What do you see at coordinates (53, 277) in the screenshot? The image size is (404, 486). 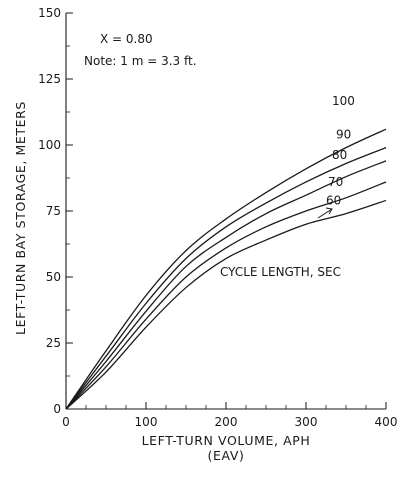 I see `y-tick-label: 50` at bounding box center [53, 277].